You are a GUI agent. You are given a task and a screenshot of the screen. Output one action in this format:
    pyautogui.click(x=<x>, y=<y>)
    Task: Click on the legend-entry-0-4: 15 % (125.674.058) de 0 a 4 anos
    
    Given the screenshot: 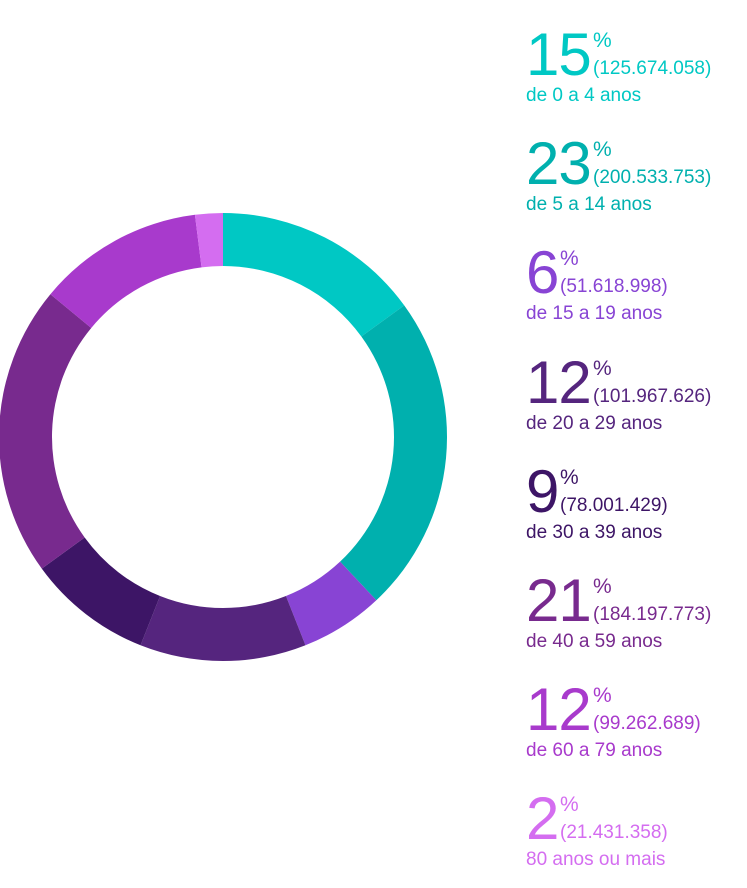 What is the action you would take?
    pyautogui.click(x=636, y=74)
    